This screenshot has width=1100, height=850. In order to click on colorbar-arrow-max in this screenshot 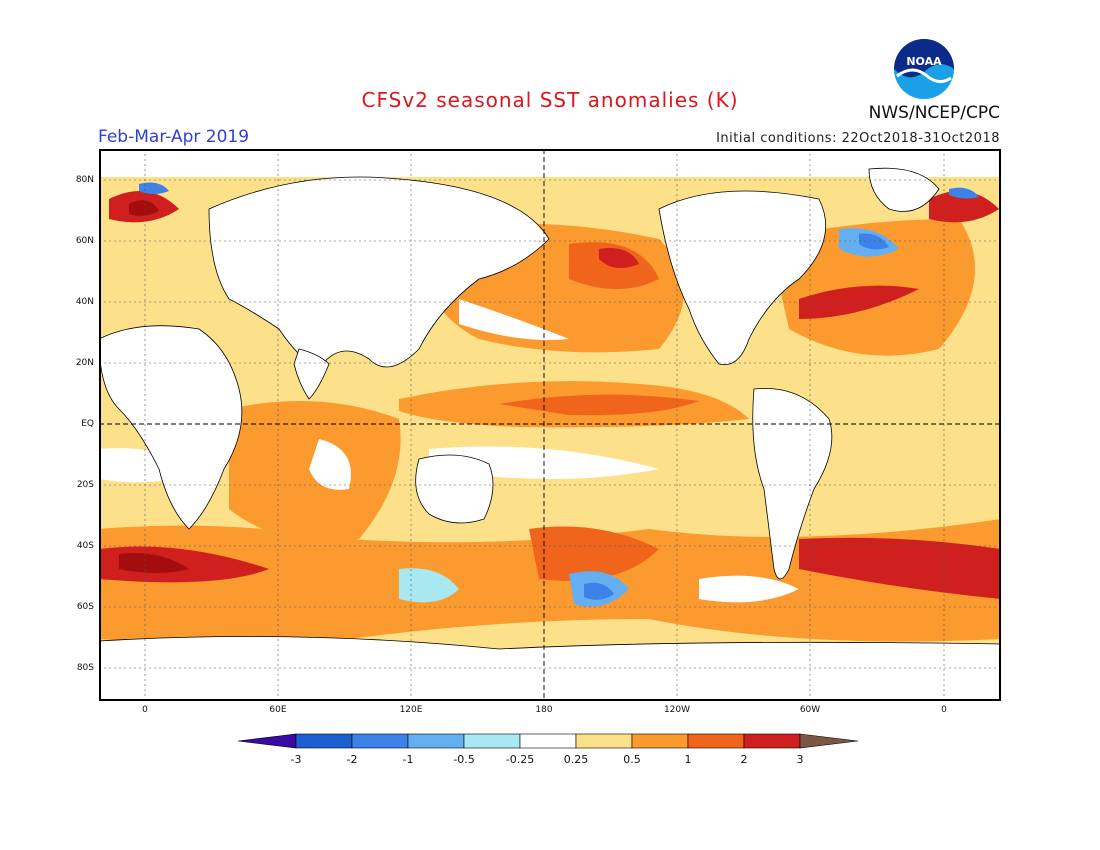, I will do `click(829, 741)`.